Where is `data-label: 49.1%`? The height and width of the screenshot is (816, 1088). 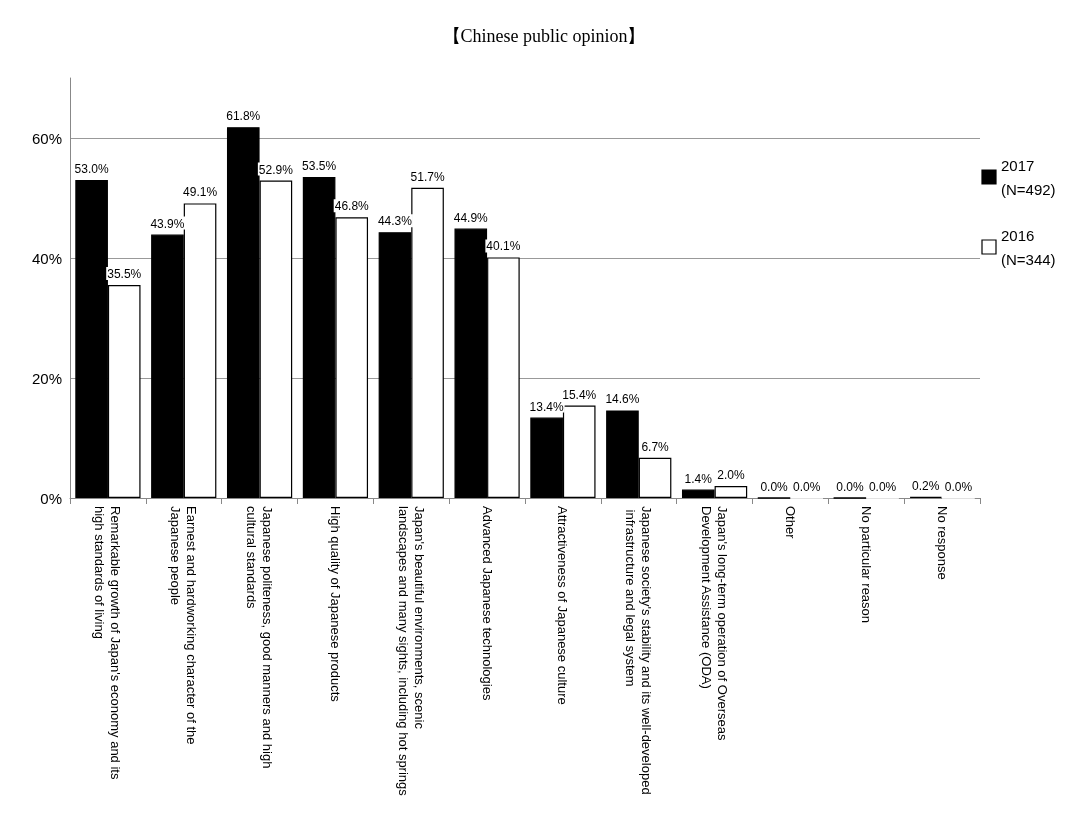 data-label: 49.1% is located at coordinates (200, 192).